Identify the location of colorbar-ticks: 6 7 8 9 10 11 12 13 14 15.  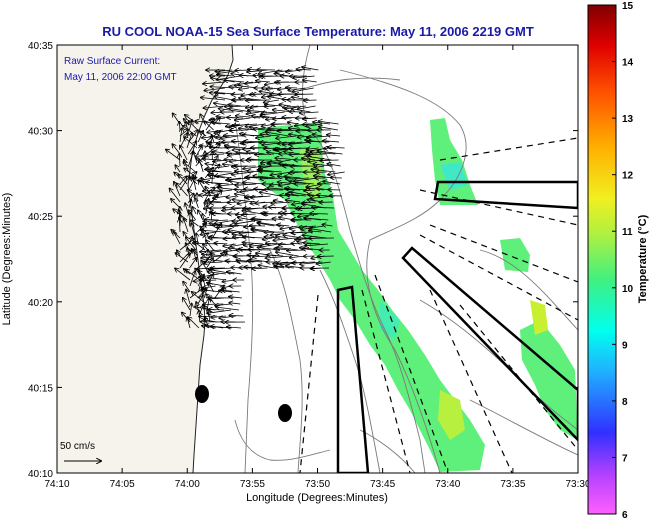
(623, 260).